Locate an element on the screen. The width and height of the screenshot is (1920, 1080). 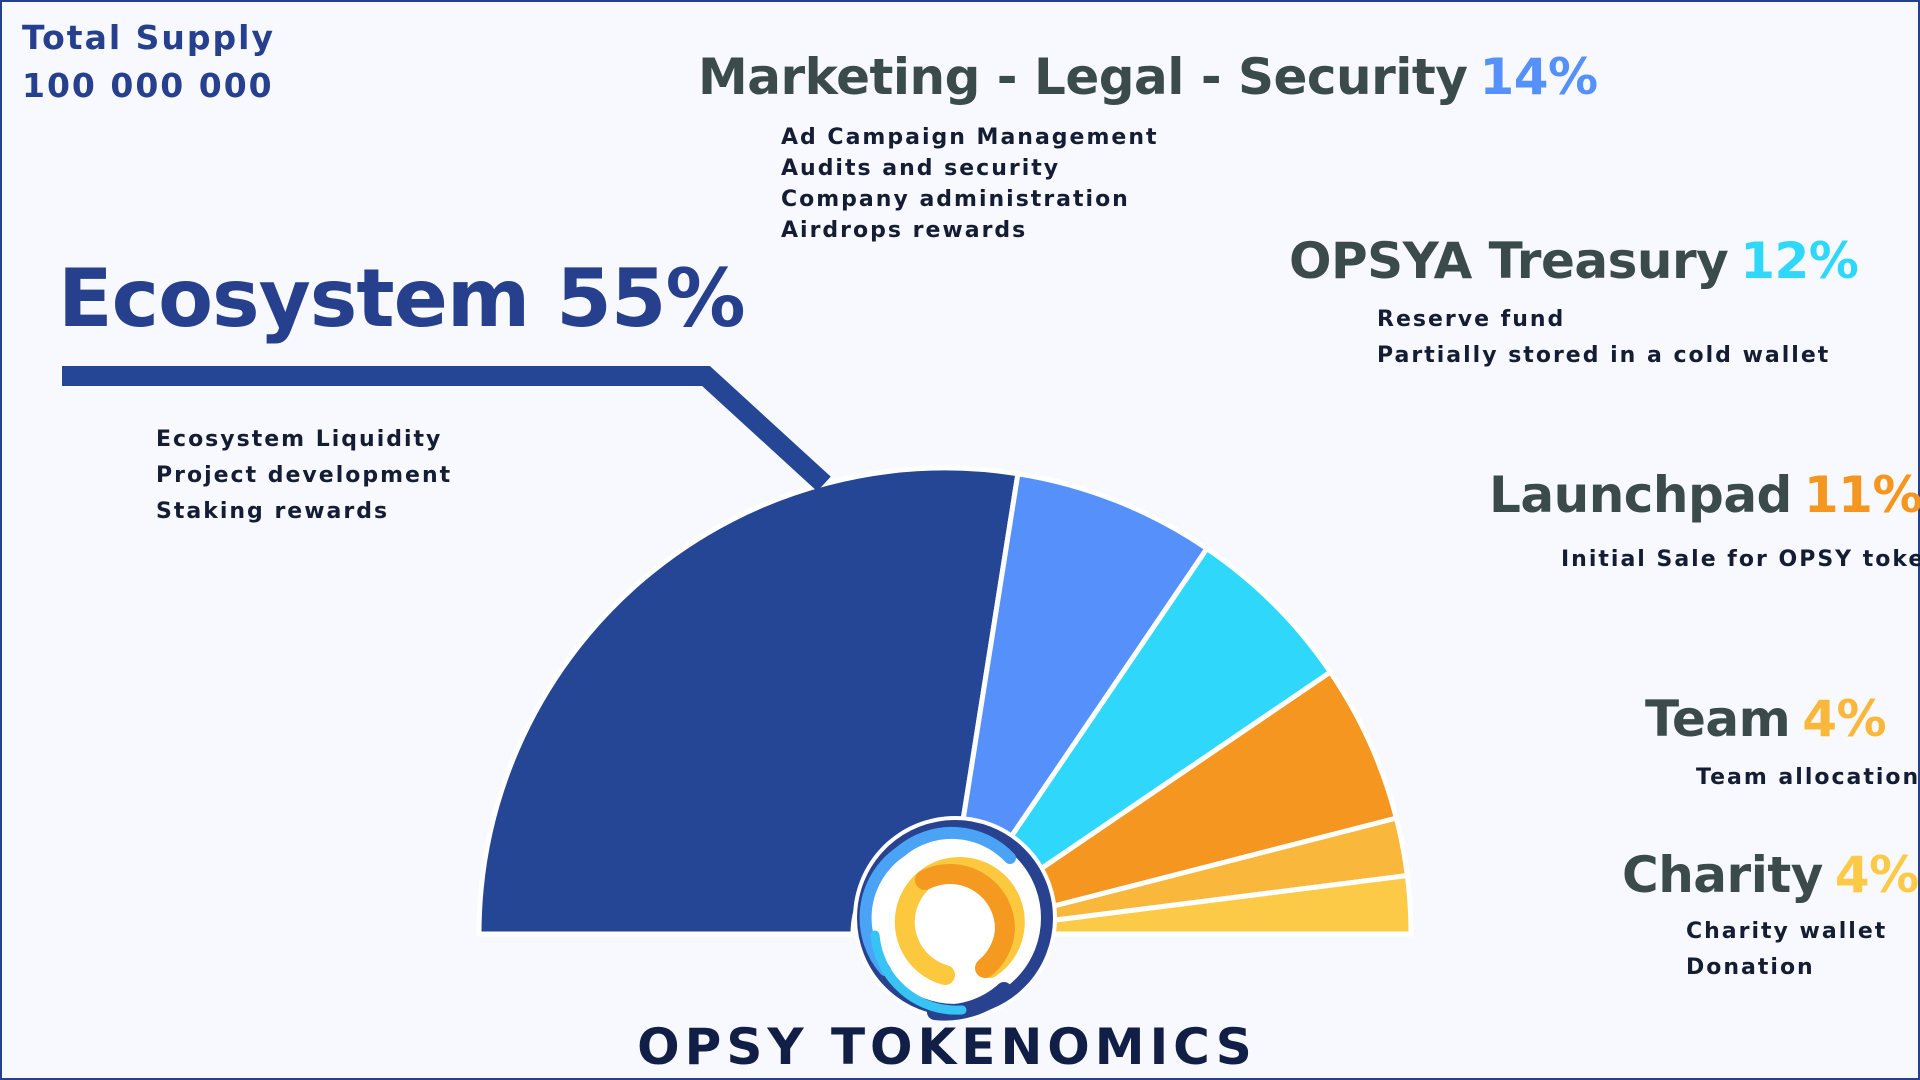
marketing-heading: Marketing - Legal - Security 14% is located at coordinates (1148, 77).